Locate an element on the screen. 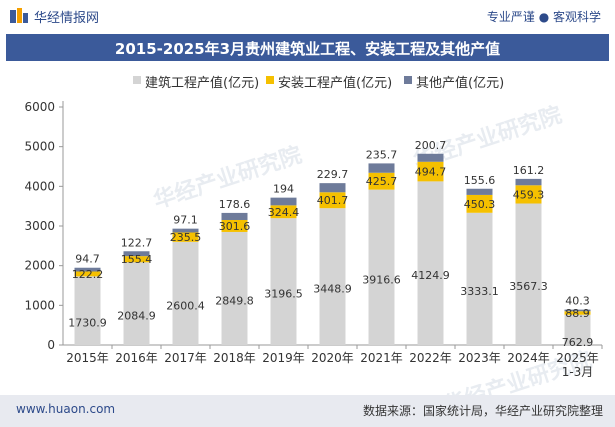 The image size is (615, 427). chart-title: 2015-2025年3月贵州建筑业工程、安装工程及其他产值 is located at coordinates (307, 49).